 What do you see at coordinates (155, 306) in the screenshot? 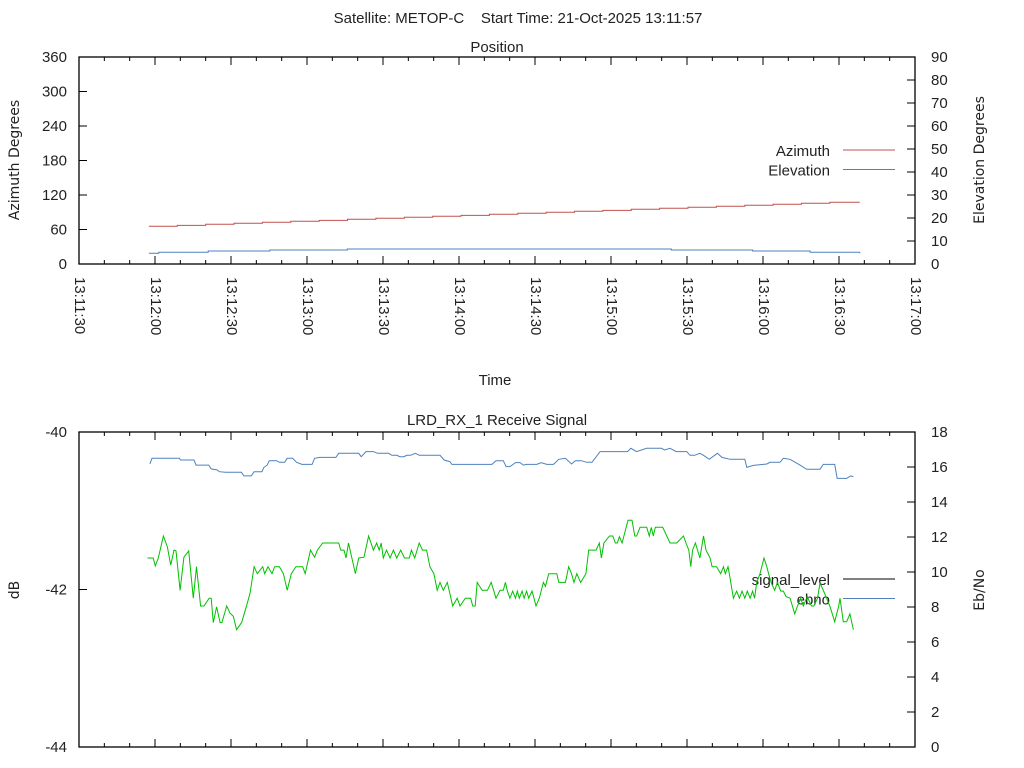
I see `x-tick-label: 13:12:00` at bounding box center [155, 306].